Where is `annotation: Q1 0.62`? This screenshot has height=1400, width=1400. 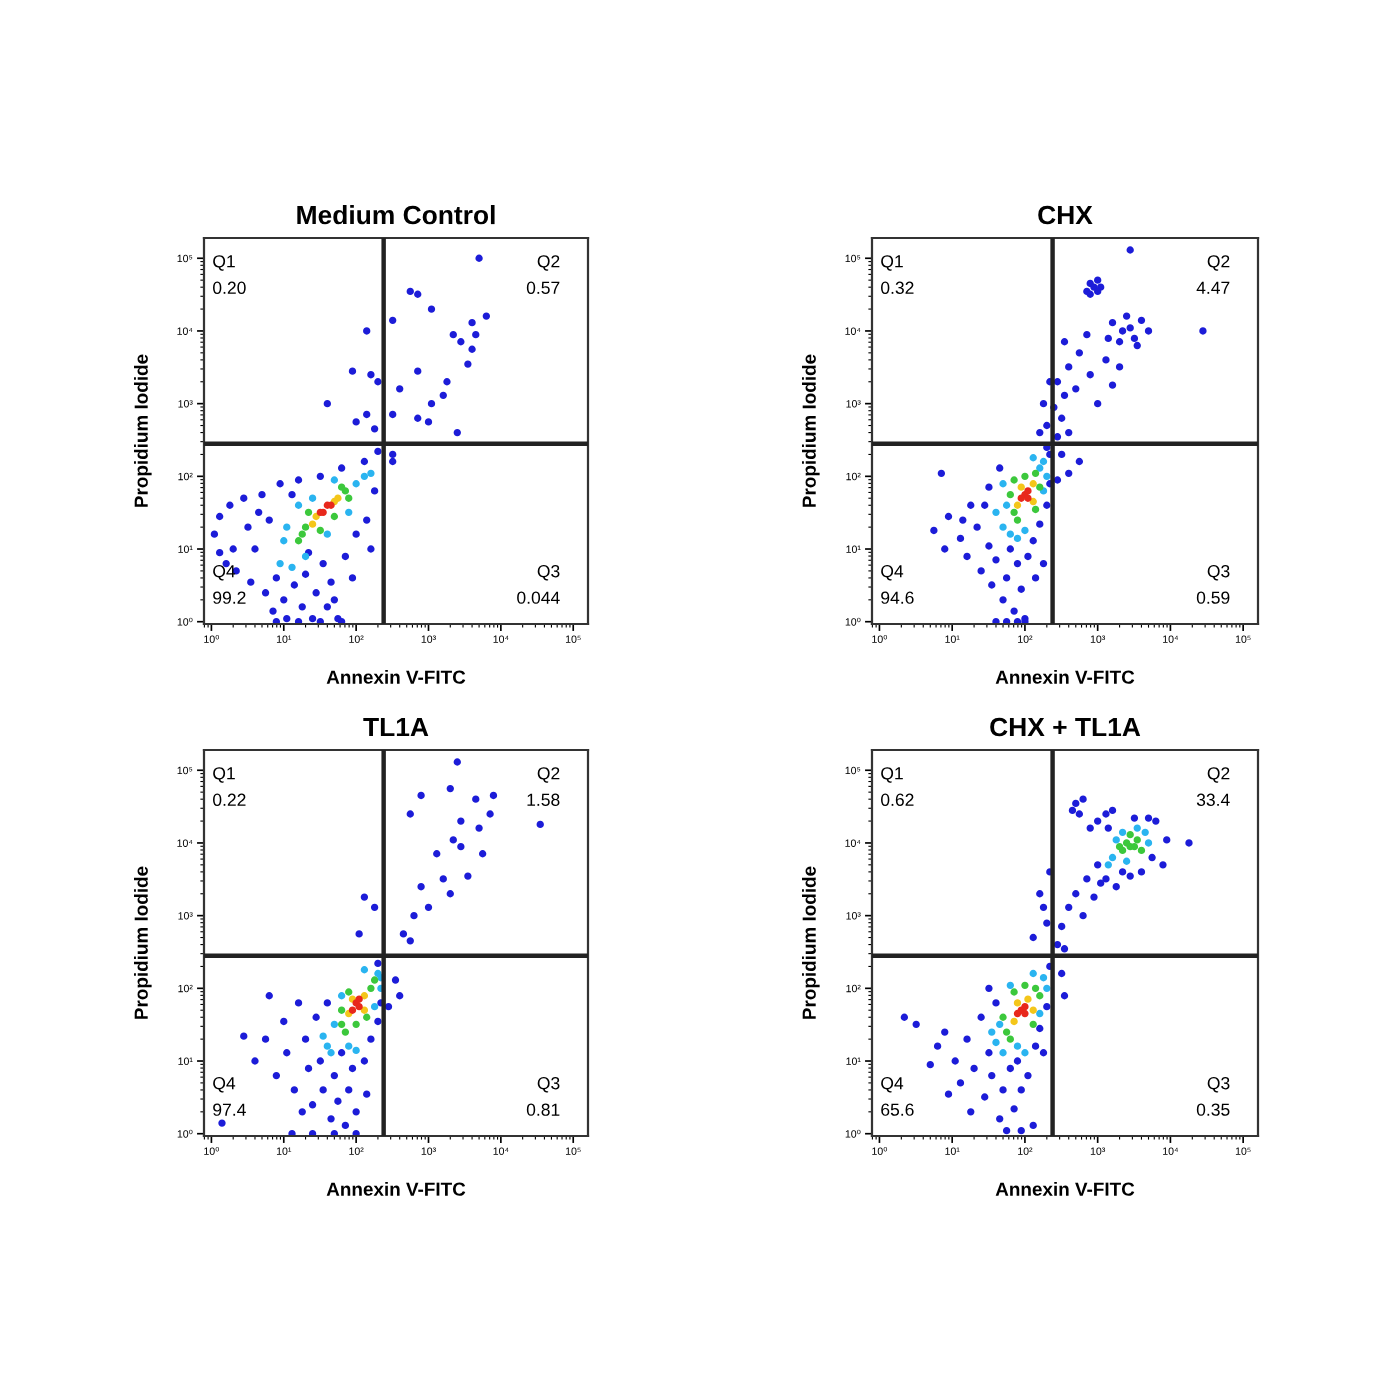
annotation: Q1 0.62 is located at coordinates (897, 786).